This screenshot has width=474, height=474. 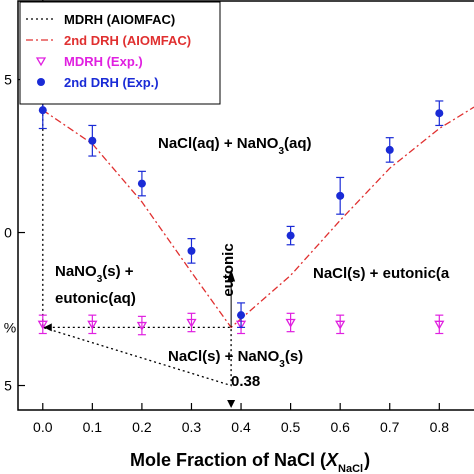 I want to click on x-axis-title-end: ), so click(x=367, y=460).